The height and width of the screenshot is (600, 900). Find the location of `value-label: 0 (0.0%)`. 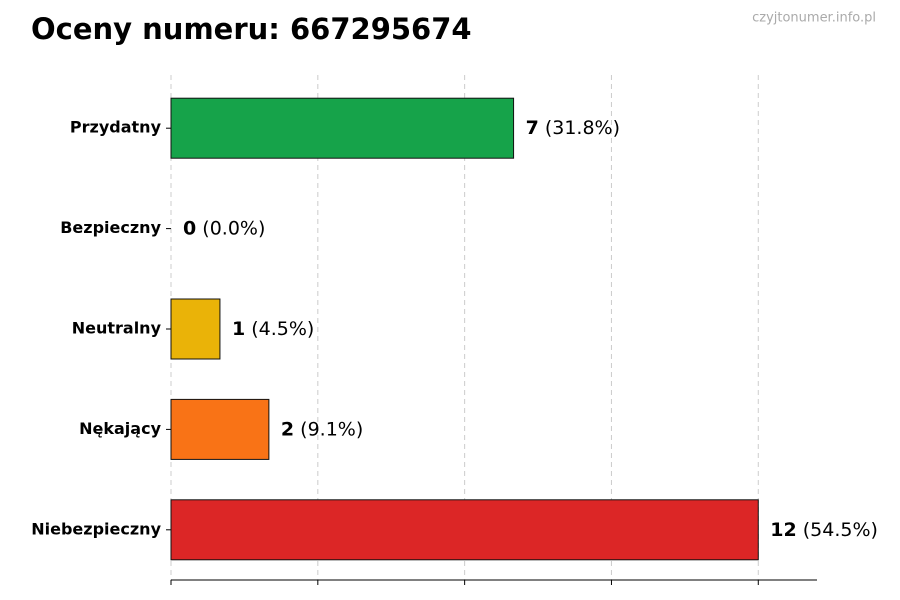

value-label: 0 (0.0%) is located at coordinates (224, 228).